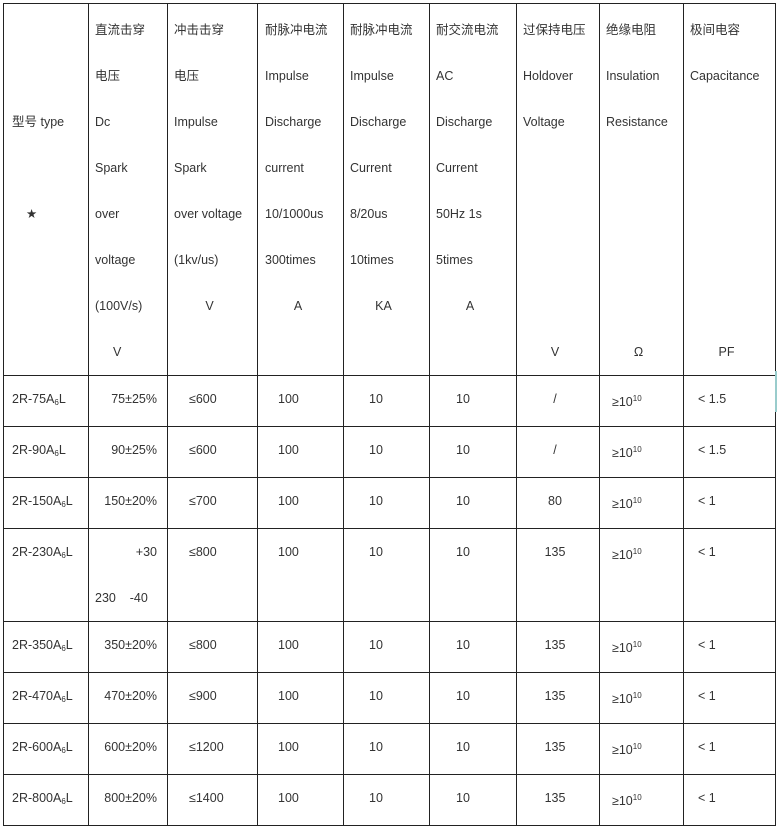 The width and height of the screenshot is (778, 826). What do you see at coordinates (381, 30) in the screenshot?
I see `header-line: 耐脉冲电流` at bounding box center [381, 30].